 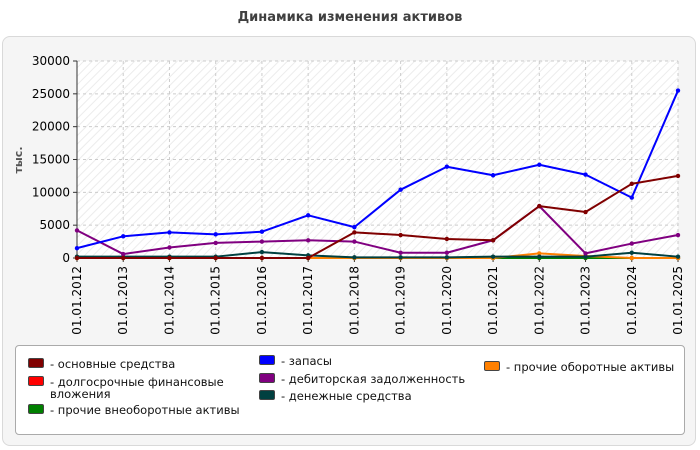 What do you see at coordinates (373, 379) in the screenshot?
I see `legend-label: - дебиторская задолженность` at bounding box center [373, 379].